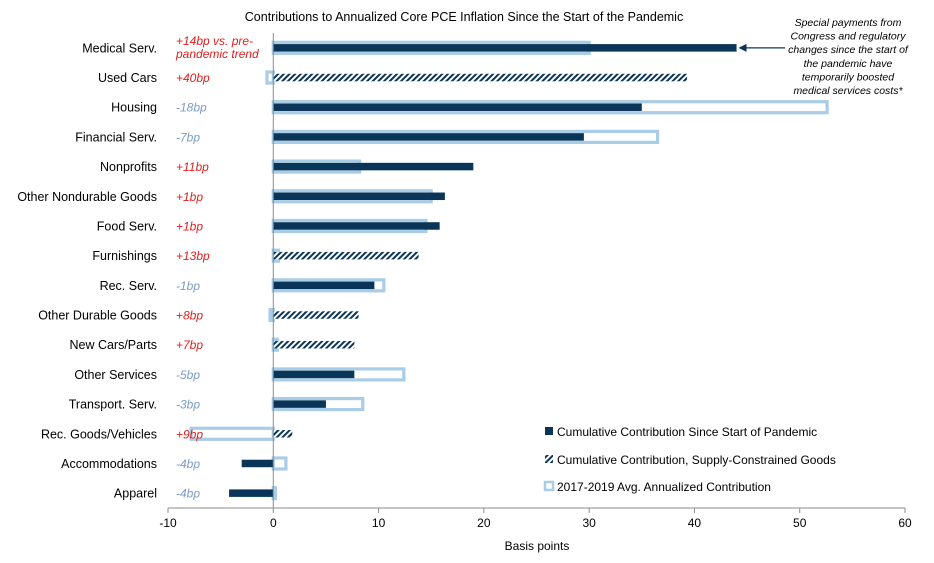  Describe the element at coordinates (537, 546) in the screenshot. I see `x-axis-label: Basis points` at that location.